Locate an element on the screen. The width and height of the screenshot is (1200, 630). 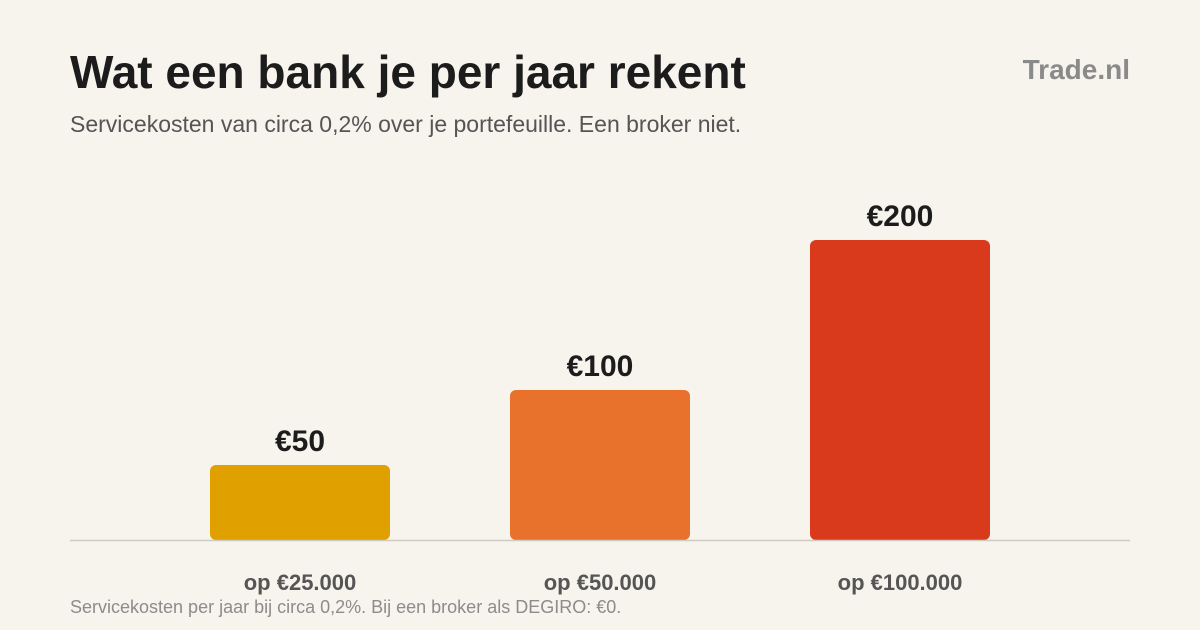
data-label-2: €100 is located at coordinates (600, 366).